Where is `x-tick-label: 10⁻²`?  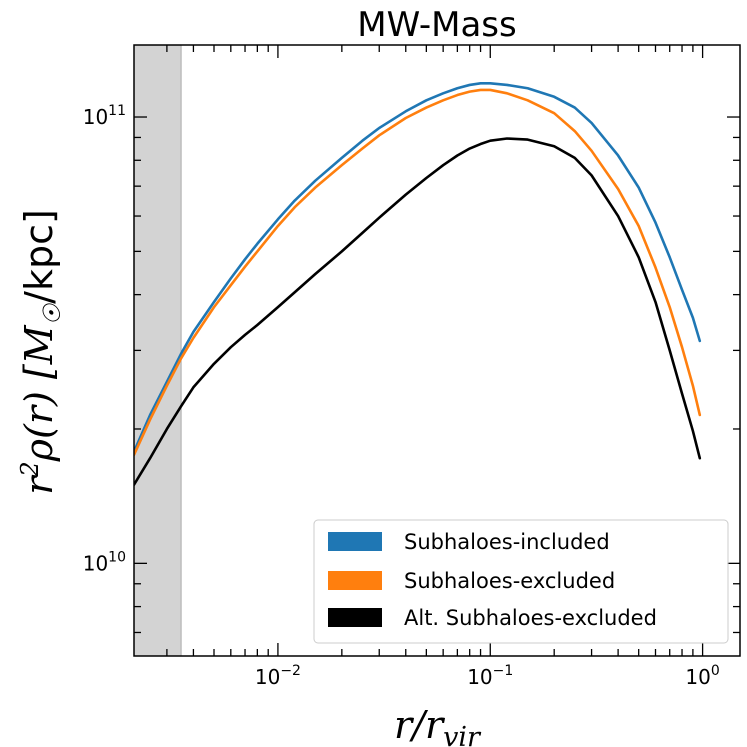 x-tick-label: 10⁻² is located at coordinates (278, 676).